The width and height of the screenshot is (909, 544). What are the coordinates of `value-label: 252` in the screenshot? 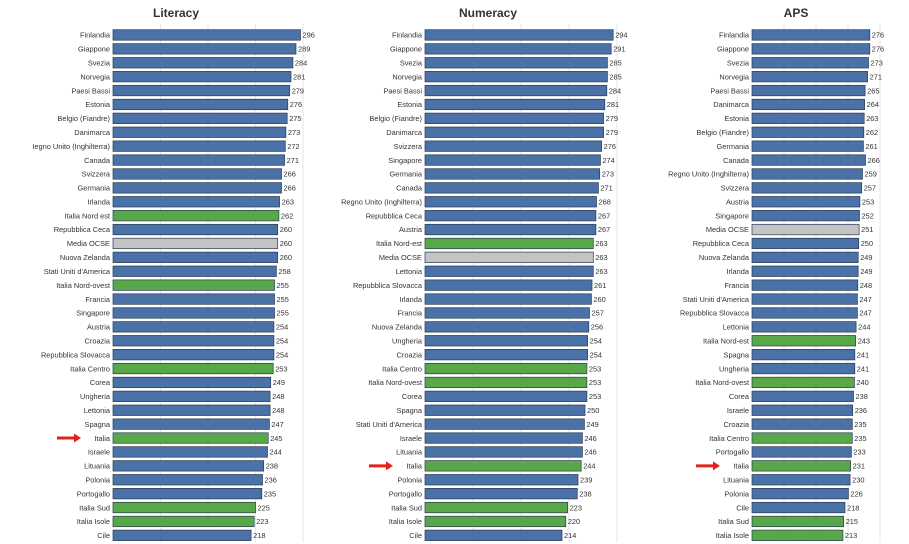 It's located at (868, 215).